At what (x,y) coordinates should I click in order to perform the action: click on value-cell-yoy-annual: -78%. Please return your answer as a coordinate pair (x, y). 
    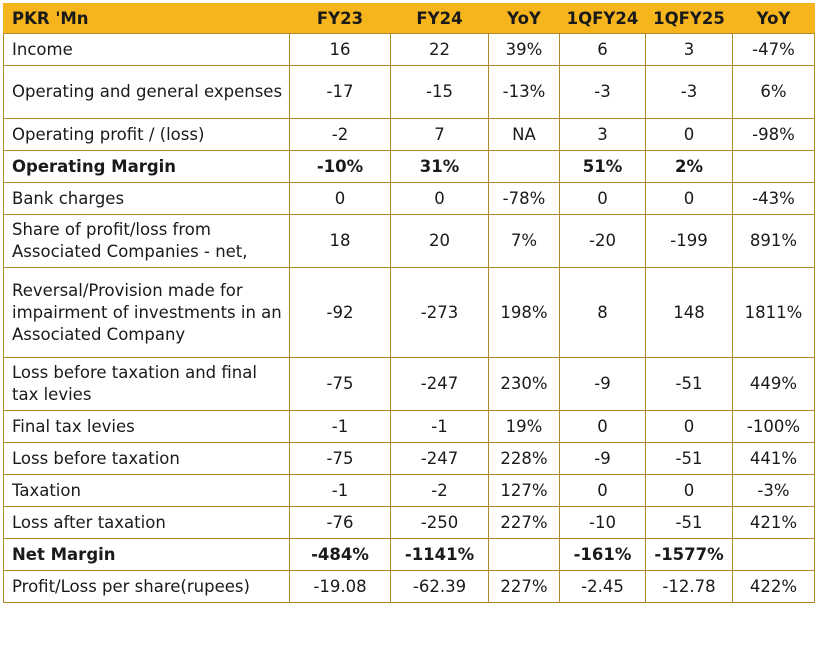
    Looking at the image, I should click on (524, 198).